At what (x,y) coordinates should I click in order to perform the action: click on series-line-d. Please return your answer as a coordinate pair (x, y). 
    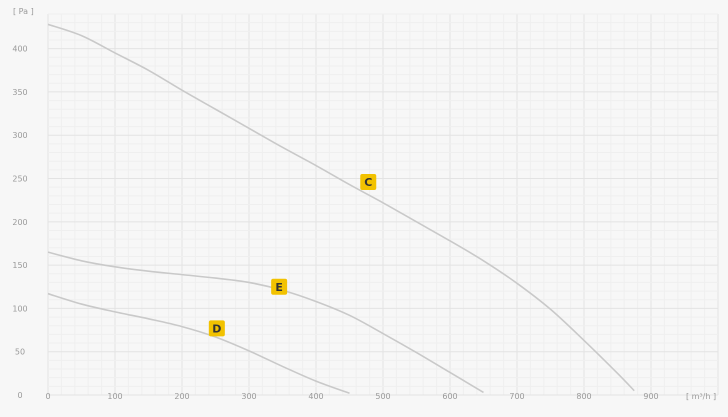
    Looking at the image, I should click on (198, 343).